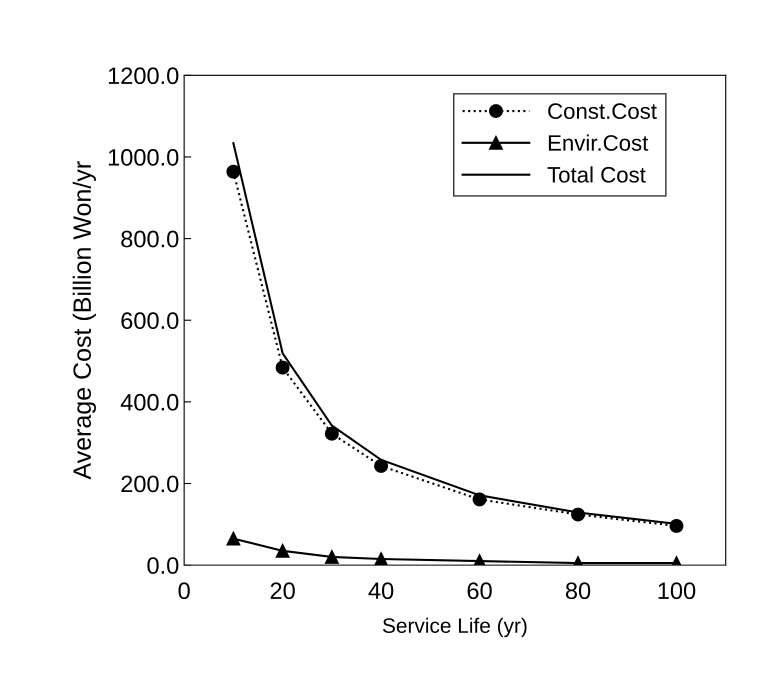 The height and width of the screenshot is (685, 777). Describe the element at coordinates (143, 157) in the screenshot. I see `y-tick-label: 1000.0` at that location.